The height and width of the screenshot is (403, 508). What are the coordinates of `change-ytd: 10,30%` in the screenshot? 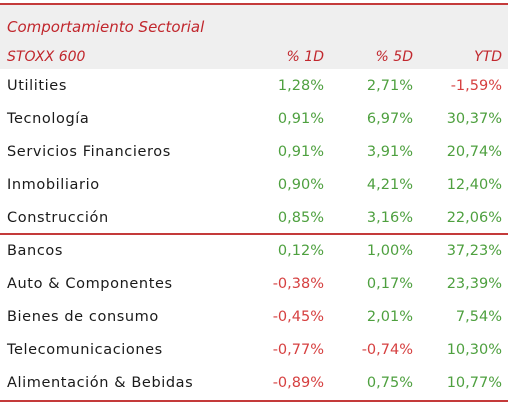 It's located at (474, 350).